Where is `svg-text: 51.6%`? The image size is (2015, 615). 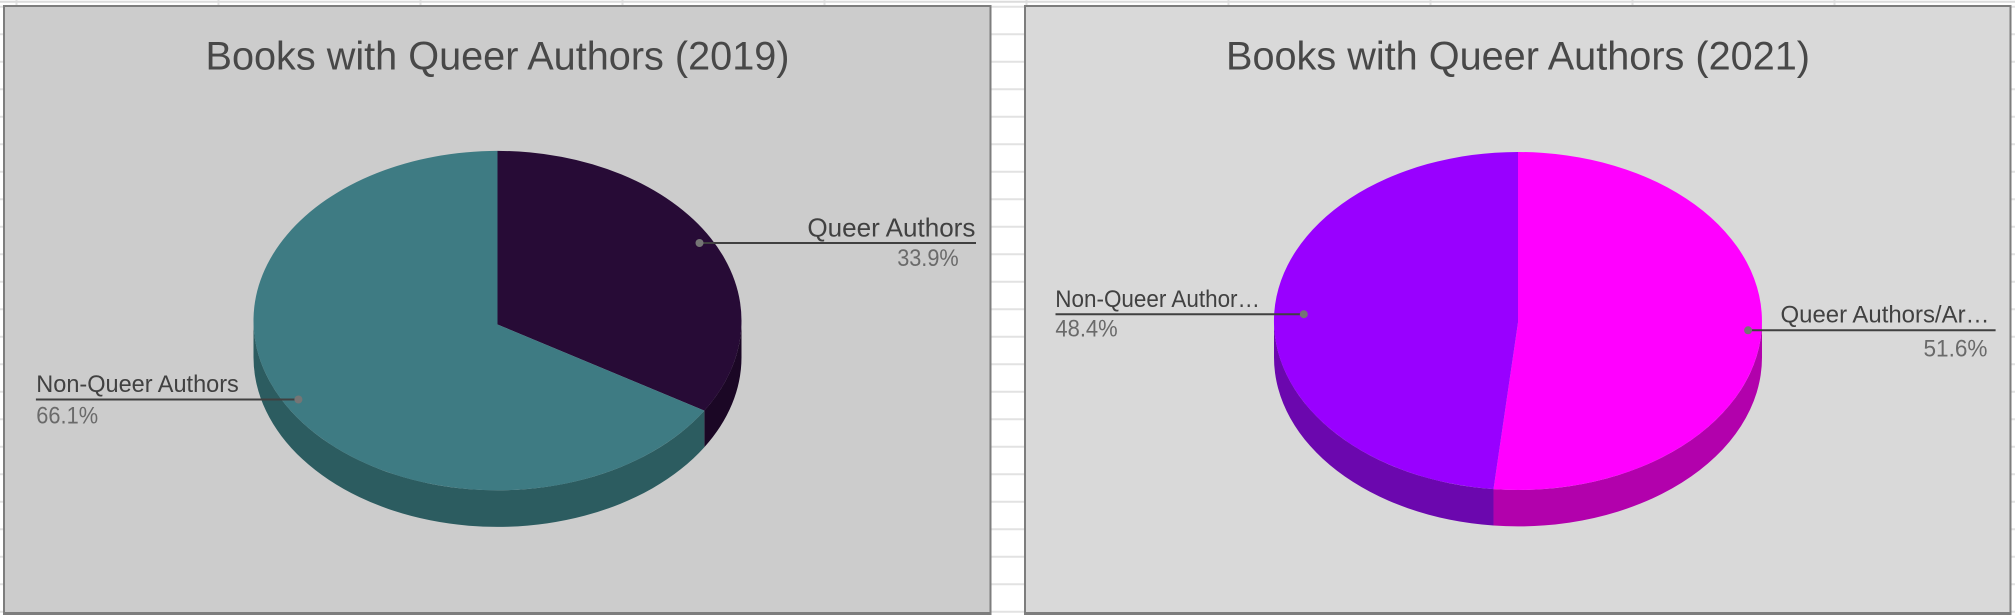 svg-text: 51.6% is located at coordinates (1956, 349).